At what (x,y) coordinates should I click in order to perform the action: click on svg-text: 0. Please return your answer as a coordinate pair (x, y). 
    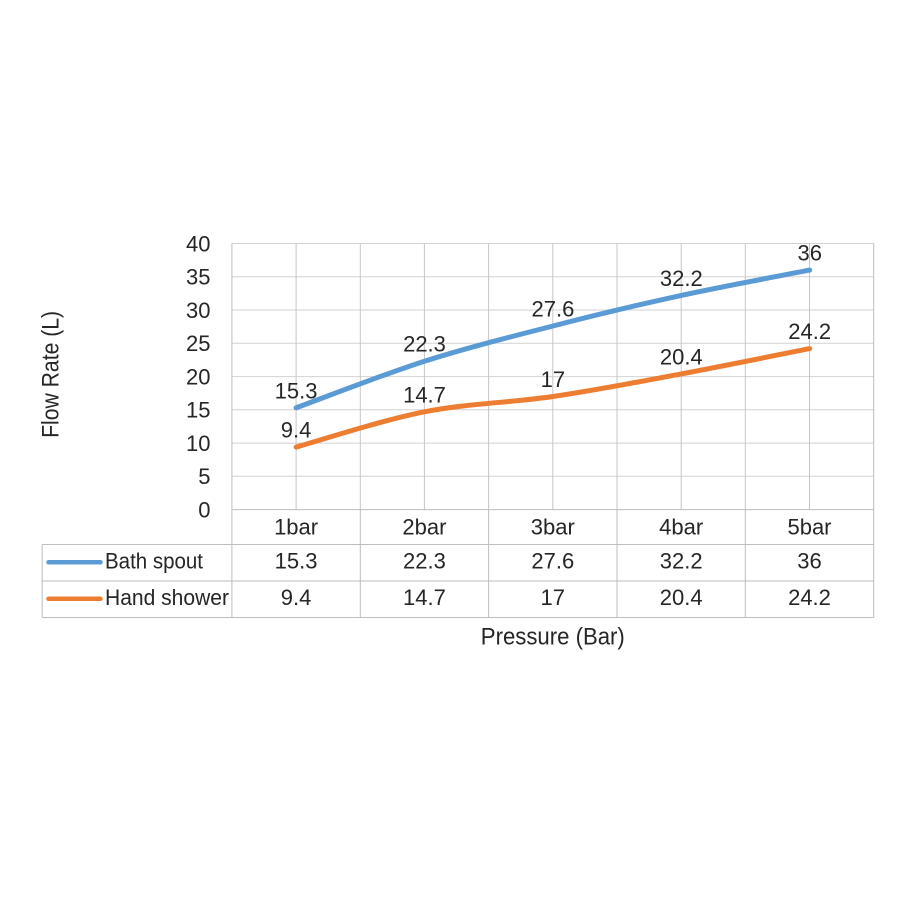
    Looking at the image, I should click on (204, 509).